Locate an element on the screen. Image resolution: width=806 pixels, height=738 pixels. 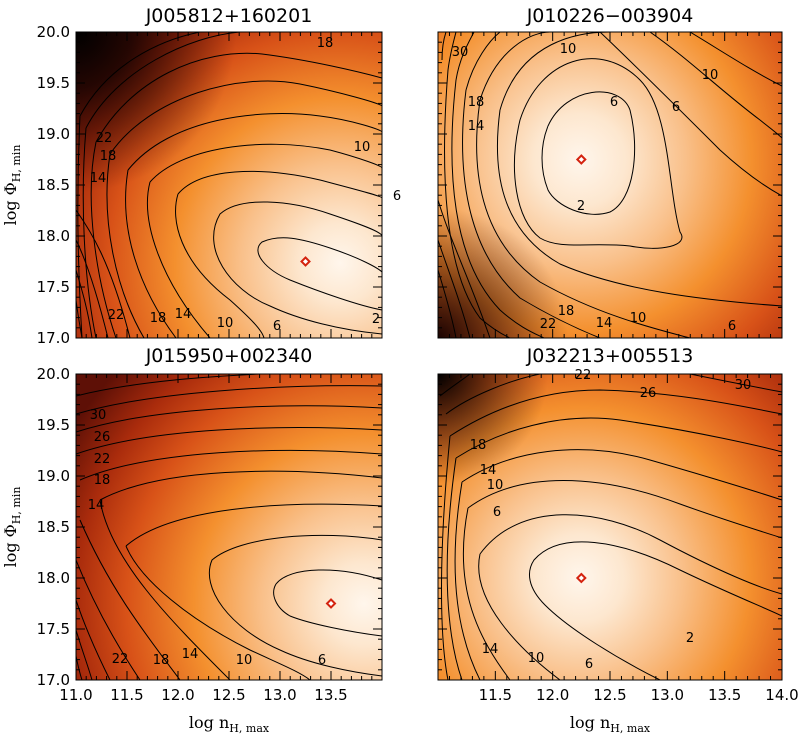
x-axis: 11.5 12.0 12.5 13.0 13.5 14.0 is located at coordinates (639, 695).